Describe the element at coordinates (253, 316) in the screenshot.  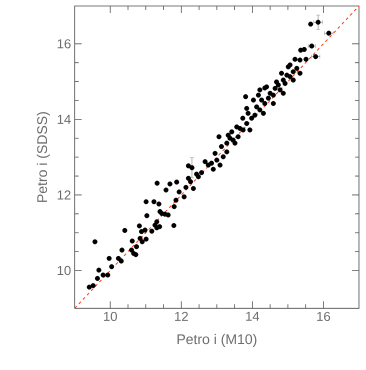
I see `x-tick-label: 14` at that location.